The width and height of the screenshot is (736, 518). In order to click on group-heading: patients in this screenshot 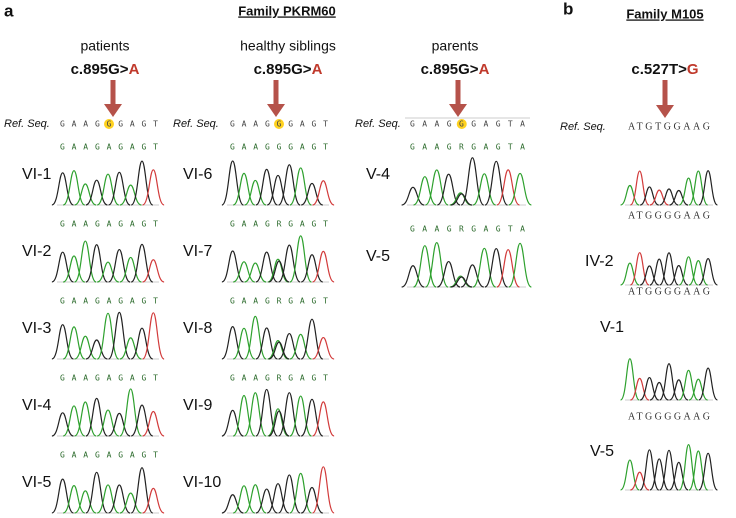, I will do `click(104, 46)`.